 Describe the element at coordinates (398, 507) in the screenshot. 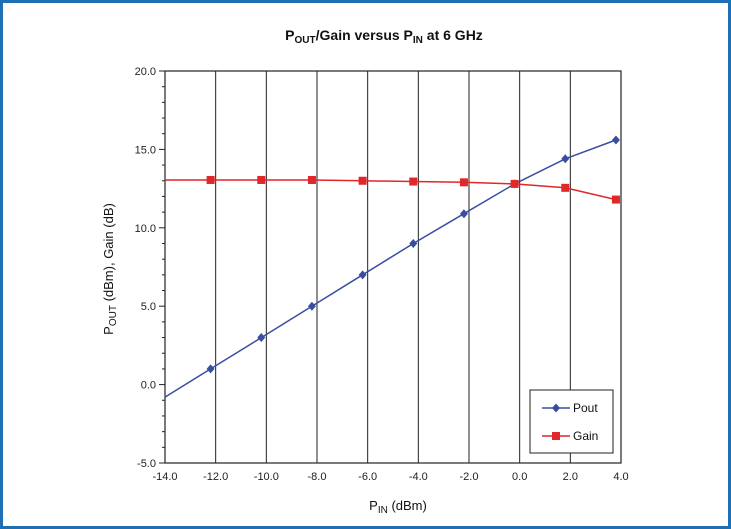

I see `x-axis-label: PIN (dBm)` at that location.